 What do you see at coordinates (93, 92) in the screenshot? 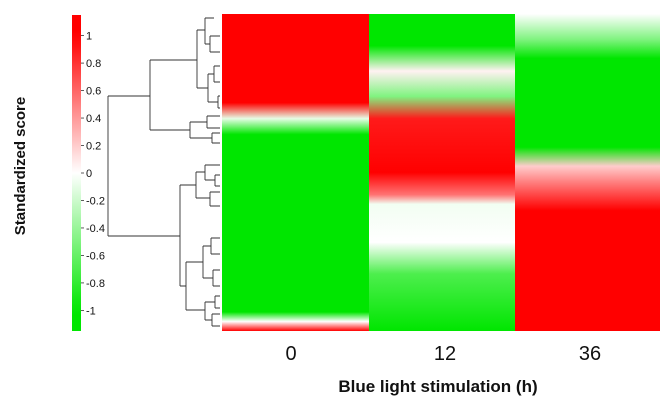
I see `colorbar-tick-label: 0.6` at bounding box center [93, 92].